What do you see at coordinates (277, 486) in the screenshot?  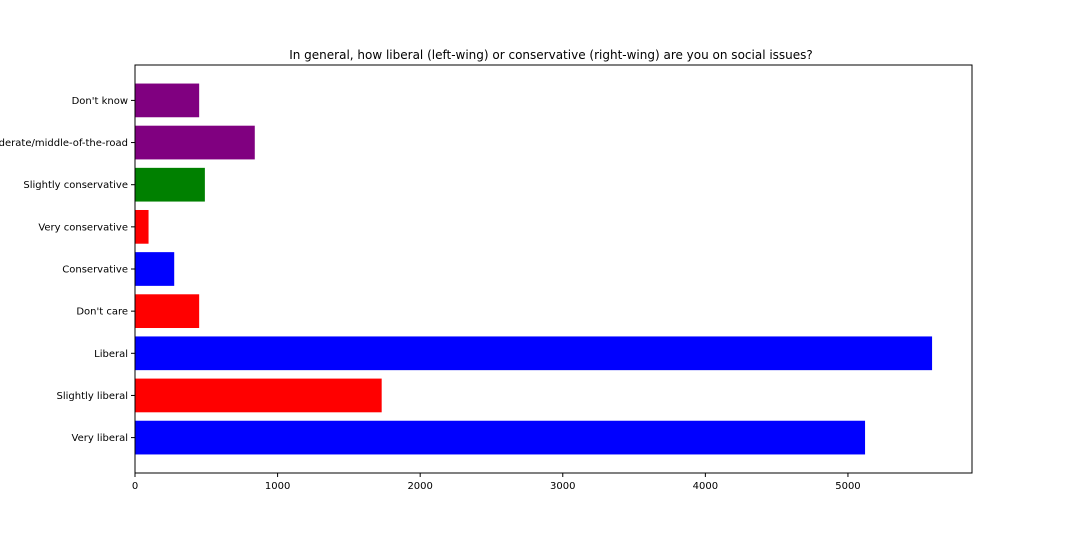 I see `x-tick-label: 1000` at bounding box center [277, 486].